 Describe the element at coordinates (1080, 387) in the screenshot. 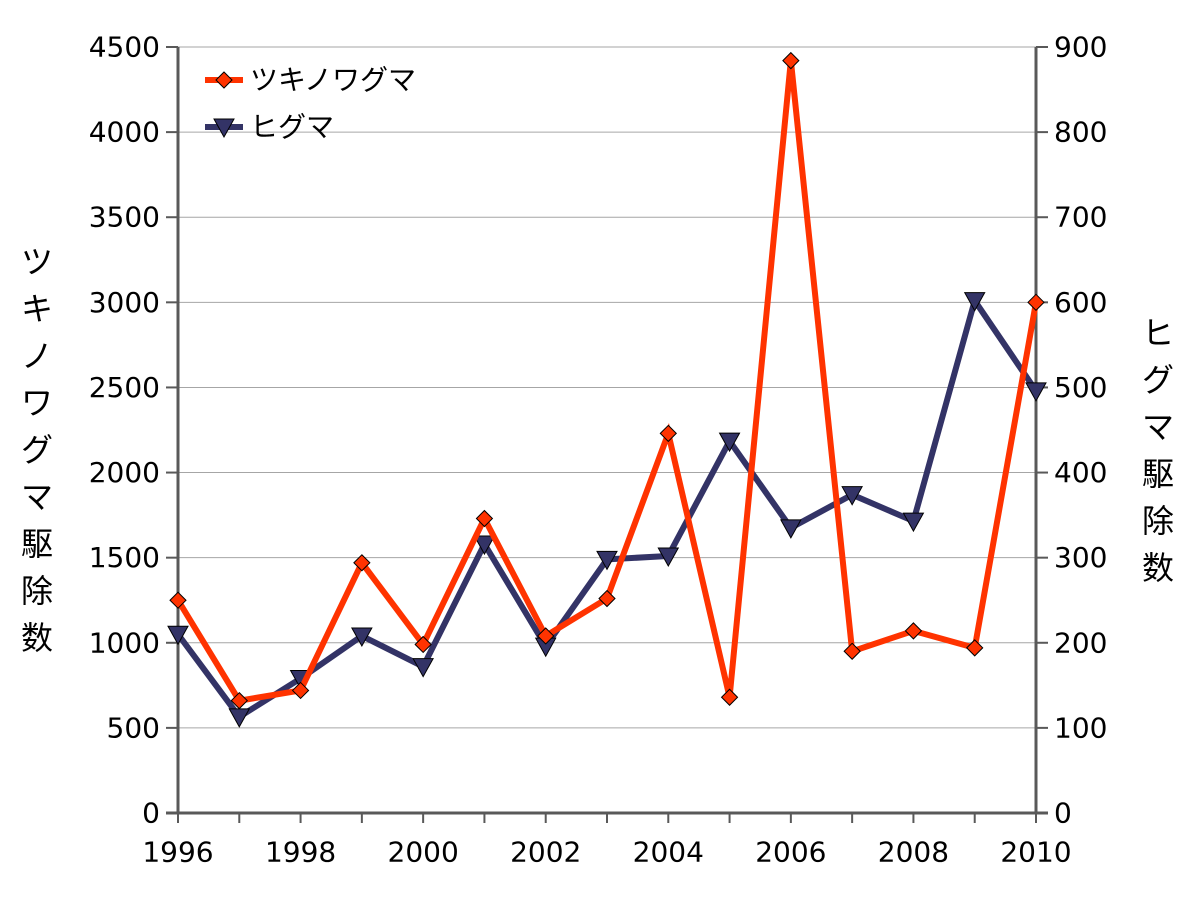

I see `right-y-tick-label: 500` at that location.